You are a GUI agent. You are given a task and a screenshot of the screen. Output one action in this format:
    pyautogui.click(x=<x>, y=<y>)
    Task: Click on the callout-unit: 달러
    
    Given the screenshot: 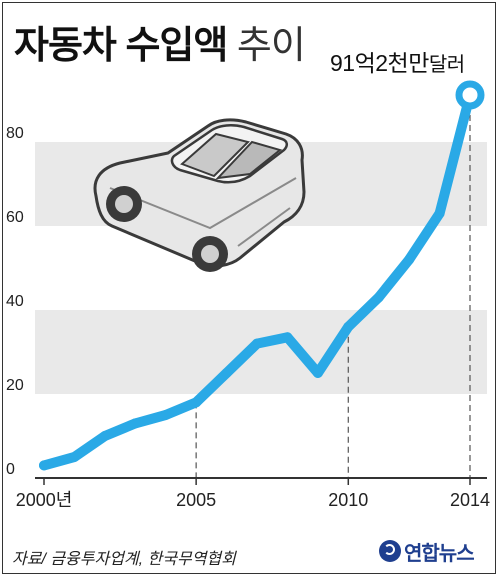 What is the action you would take?
    pyautogui.click(x=446, y=65)
    